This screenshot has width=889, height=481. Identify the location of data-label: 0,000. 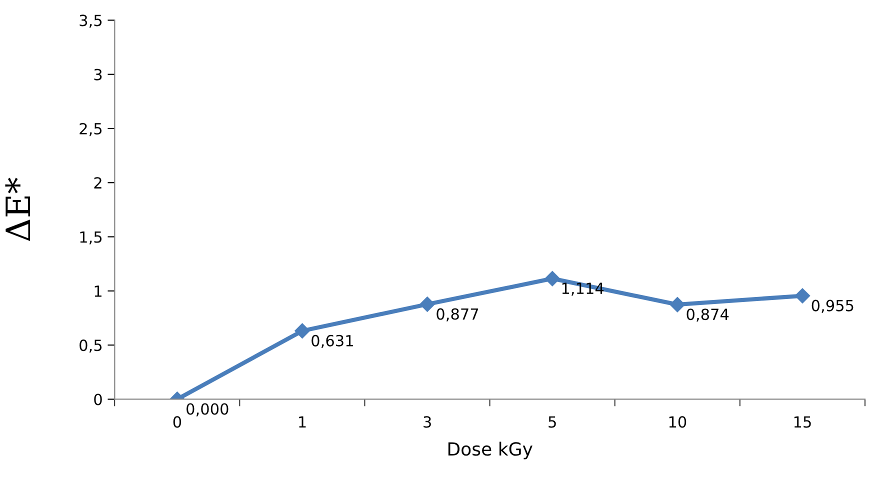
(207, 409).